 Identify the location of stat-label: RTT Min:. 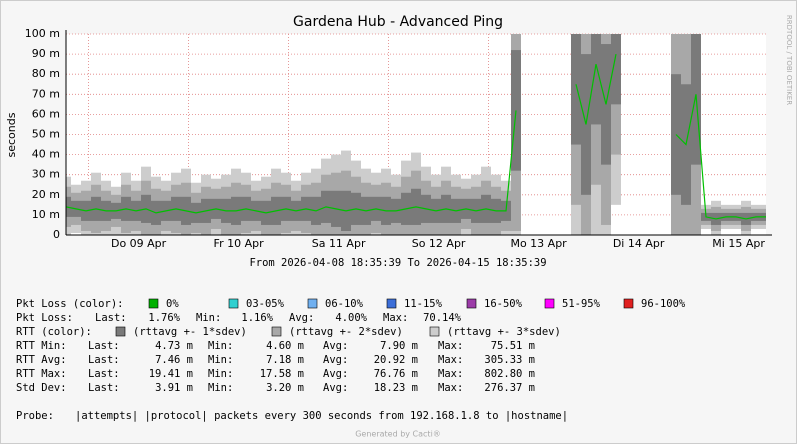
(41, 346).